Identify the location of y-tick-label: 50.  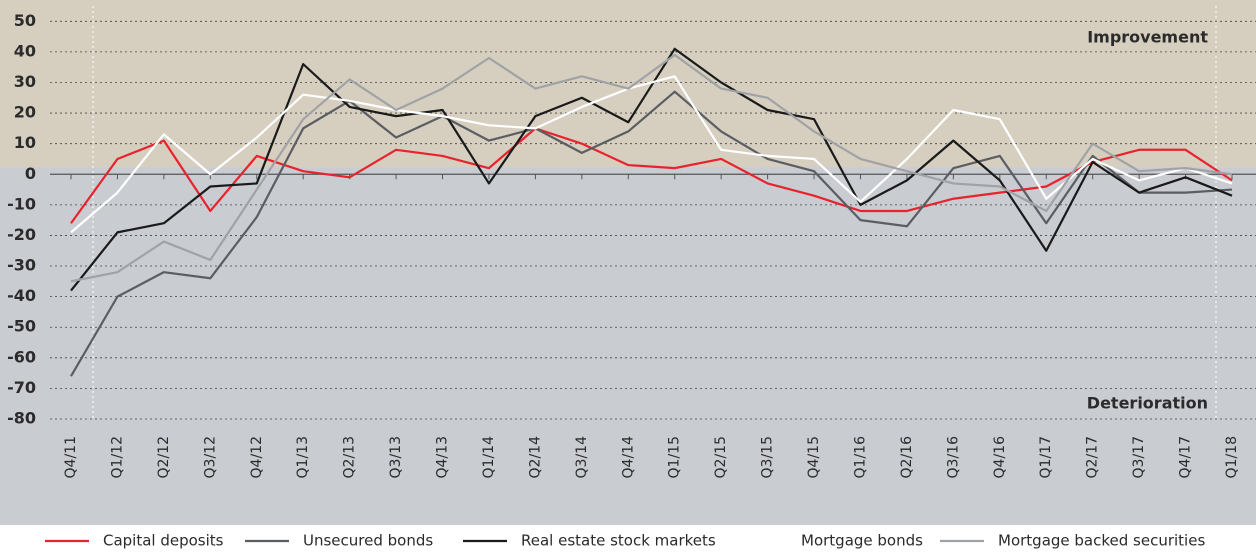
(25, 20).